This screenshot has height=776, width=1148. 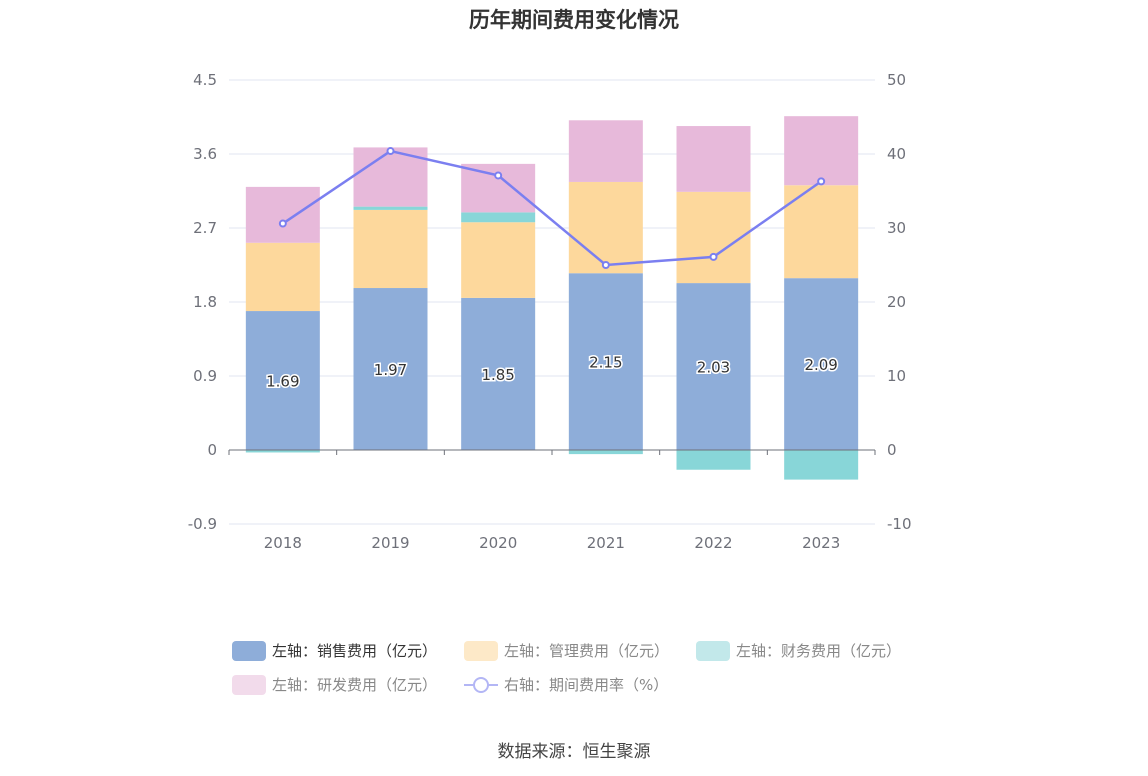 I want to click on bar-sales-2022, so click(x=713, y=366).